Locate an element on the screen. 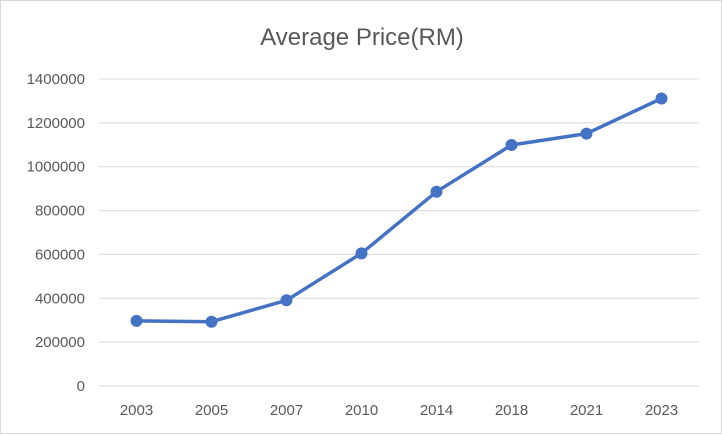 This screenshot has width=722, height=435. x-tick-label: 2005 is located at coordinates (211, 410).